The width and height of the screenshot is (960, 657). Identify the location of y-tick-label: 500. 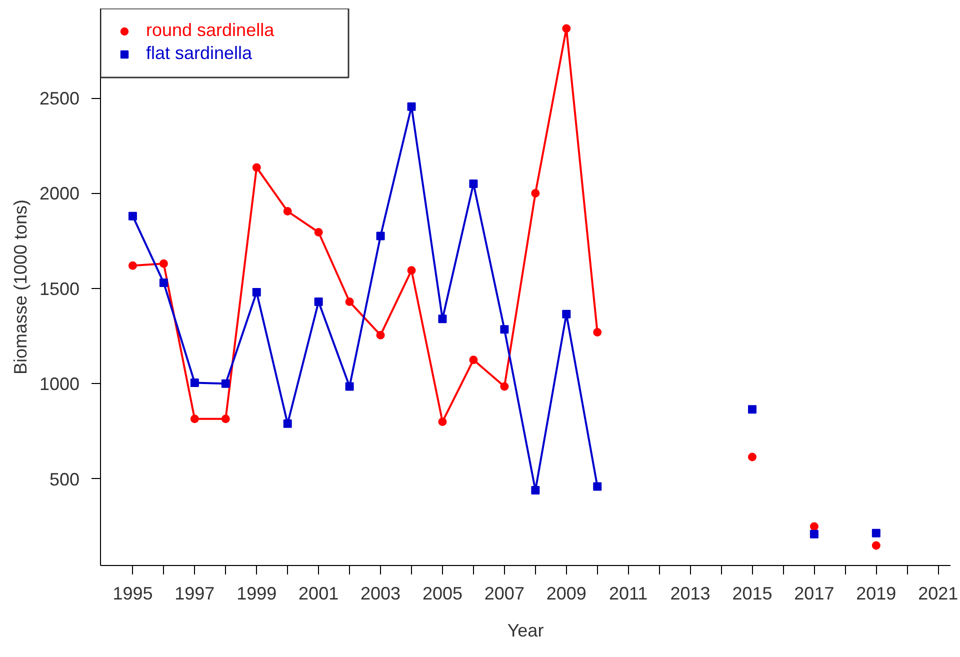
(64, 479).